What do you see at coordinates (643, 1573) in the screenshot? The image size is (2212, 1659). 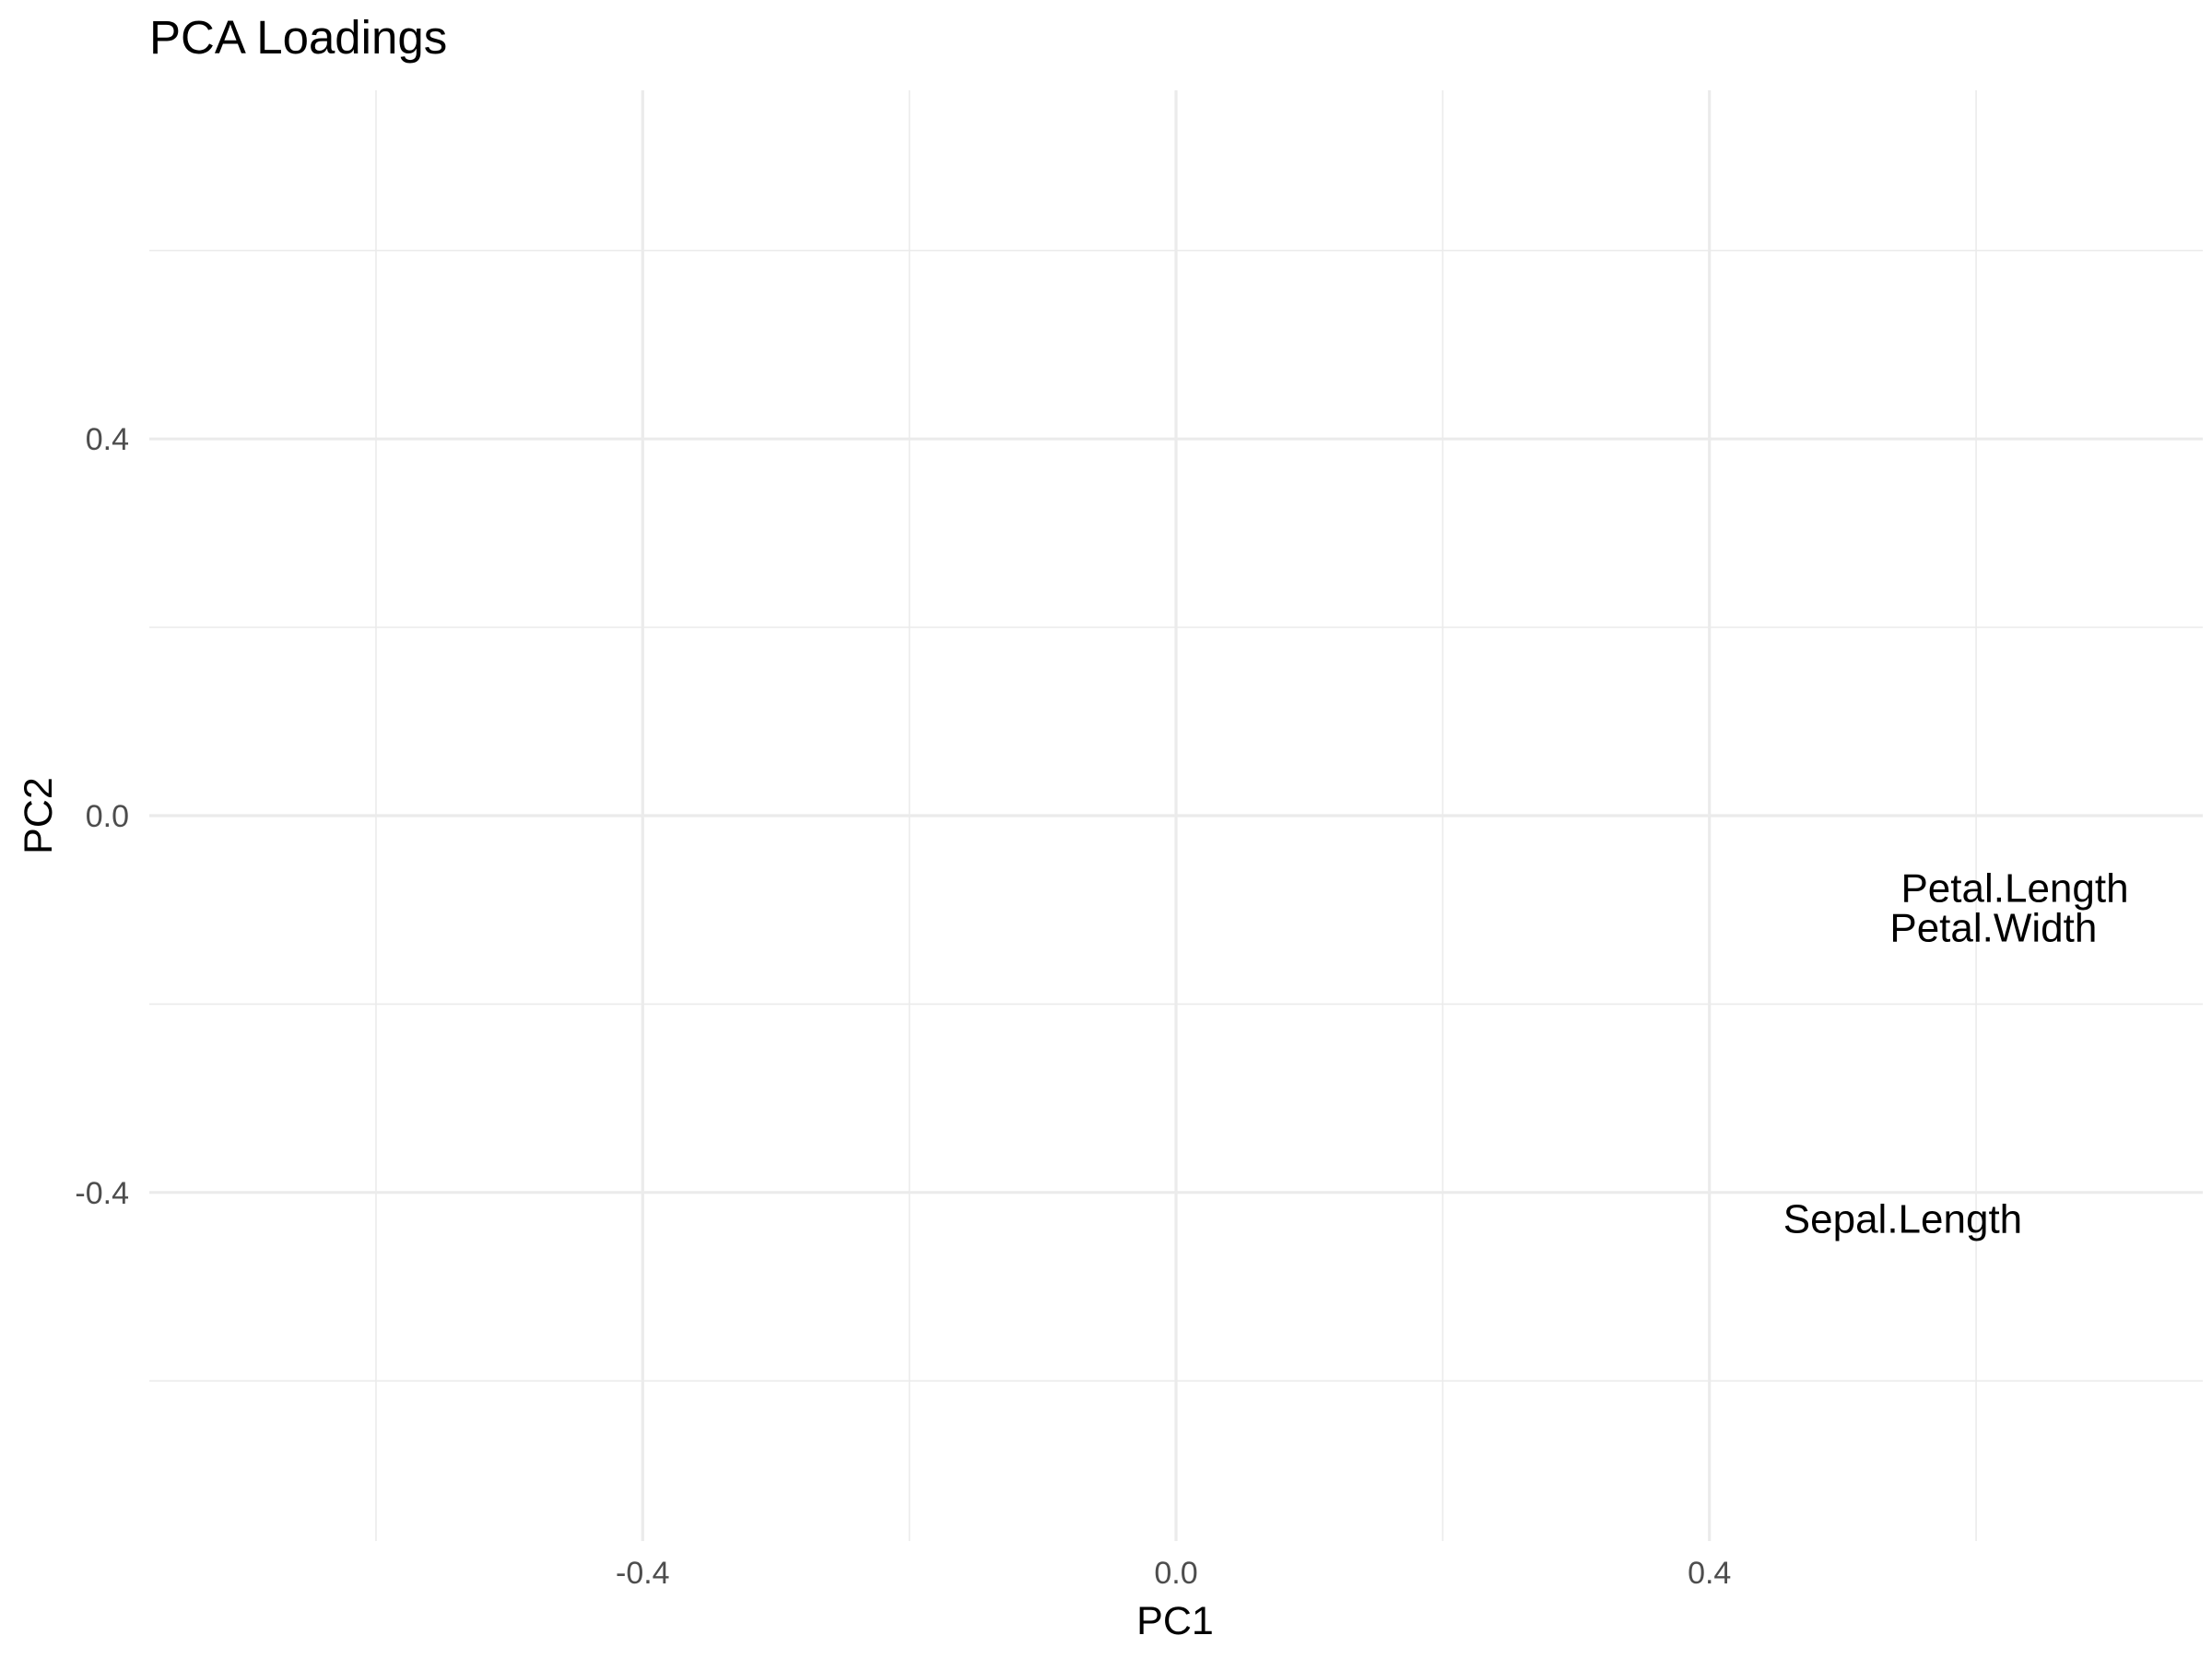 I see `x-tick-label: -0.4` at bounding box center [643, 1573].